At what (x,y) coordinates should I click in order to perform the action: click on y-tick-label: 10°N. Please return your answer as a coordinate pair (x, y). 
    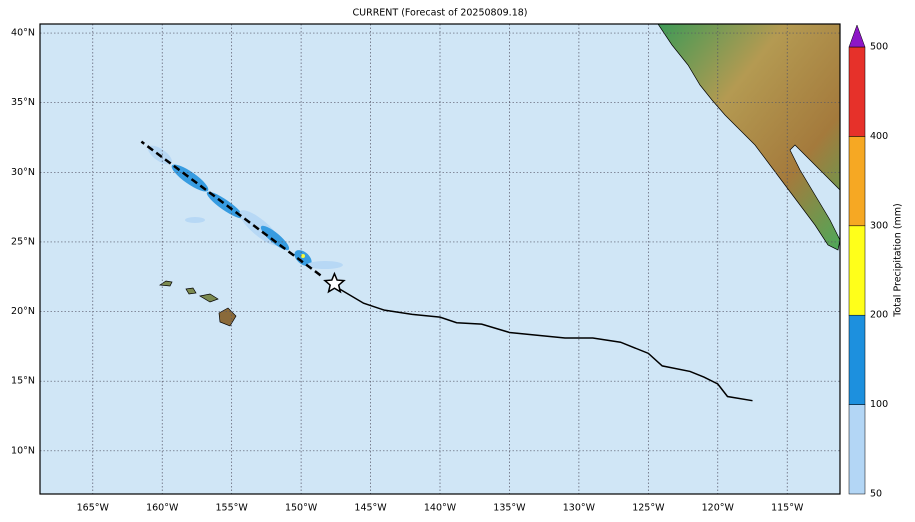
    Looking at the image, I should click on (23, 450).